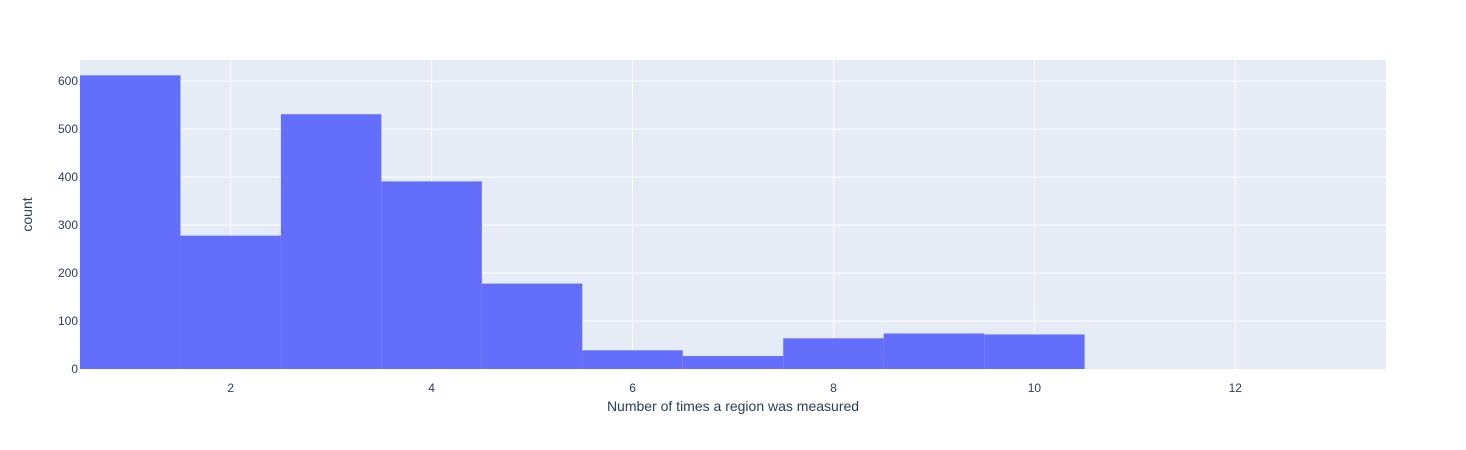 The width and height of the screenshot is (1466, 450). I want to click on y-tick-label: 600, so click(68, 81).